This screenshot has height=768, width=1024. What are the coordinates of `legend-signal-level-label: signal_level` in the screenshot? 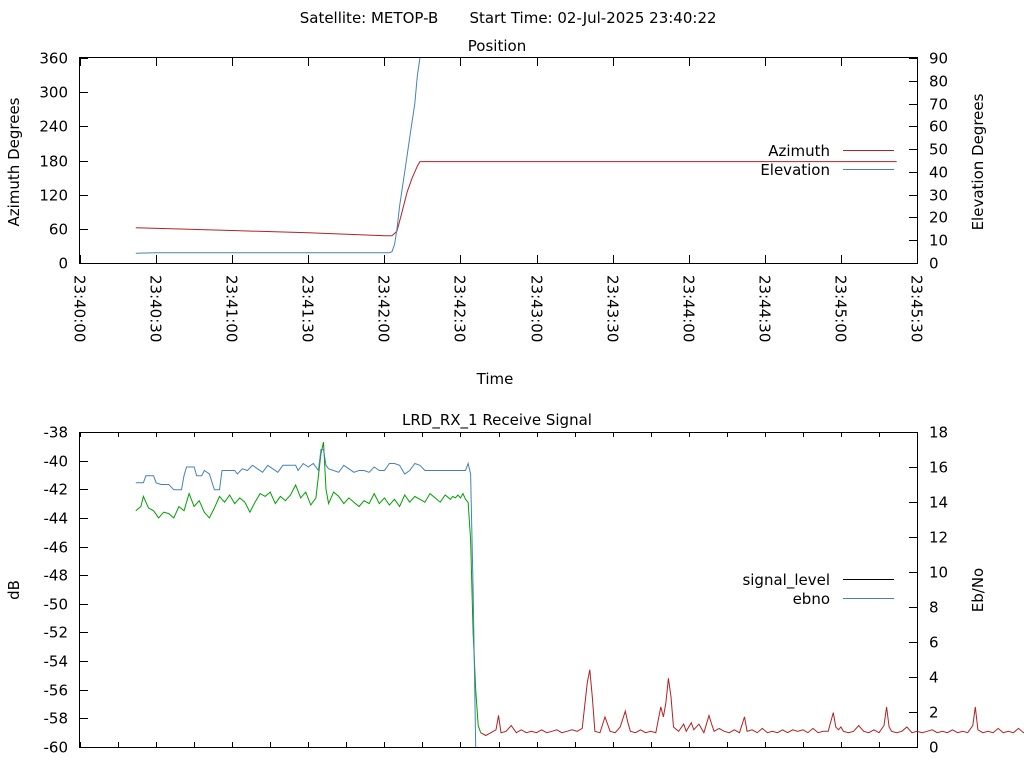 It's located at (786, 580).